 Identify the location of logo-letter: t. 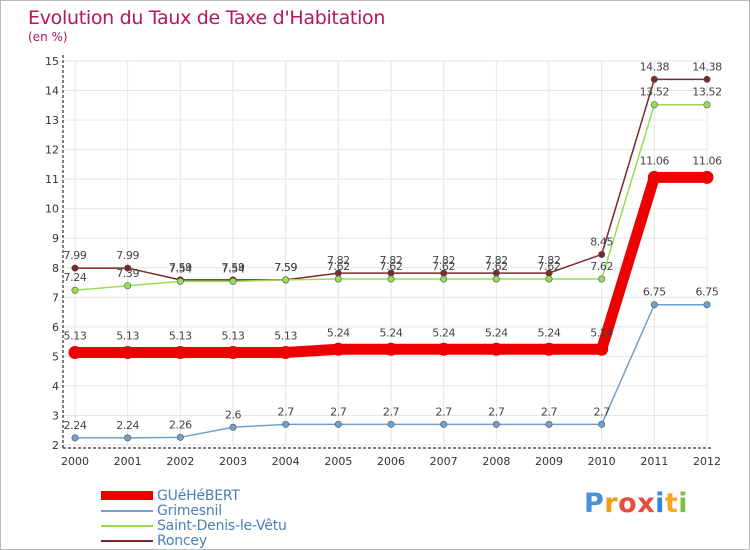
(671, 503).